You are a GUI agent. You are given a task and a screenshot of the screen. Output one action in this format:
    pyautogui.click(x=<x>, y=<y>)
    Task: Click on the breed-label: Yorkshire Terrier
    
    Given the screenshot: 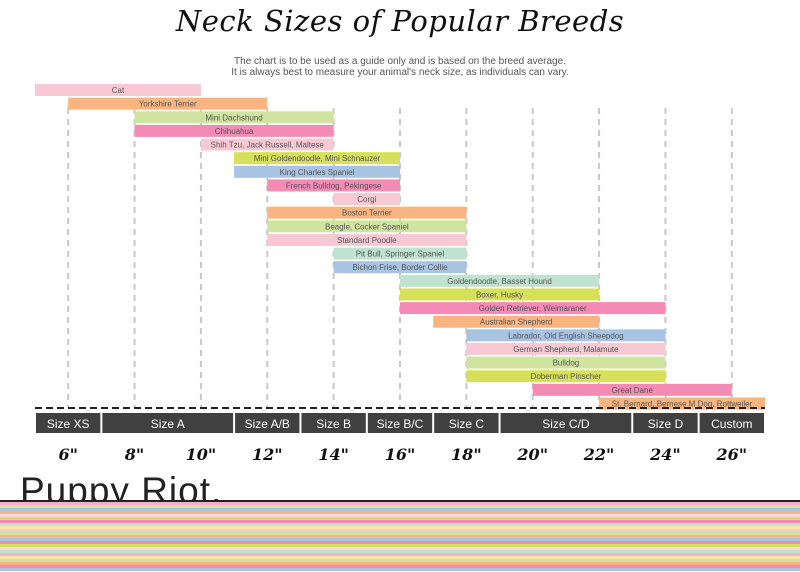 What is the action you would take?
    pyautogui.click(x=168, y=104)
    